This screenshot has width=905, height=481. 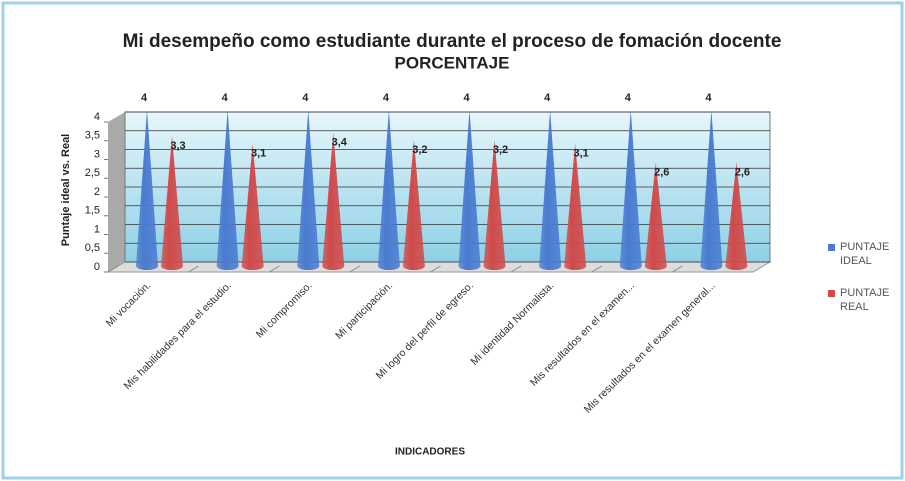 What do you see at coordinates (92, 136) in the screenshot?
I see `y-tick-label: 3,5` at bounding box center [92, 136].